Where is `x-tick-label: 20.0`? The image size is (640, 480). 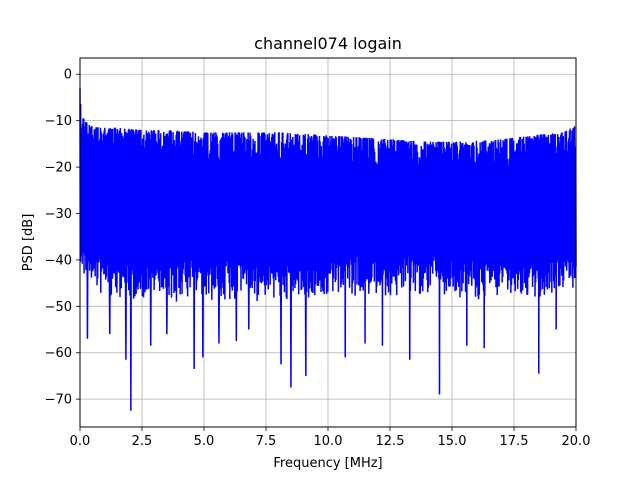 x-tick-label: 20.0 is located at coordinates (576, 441).